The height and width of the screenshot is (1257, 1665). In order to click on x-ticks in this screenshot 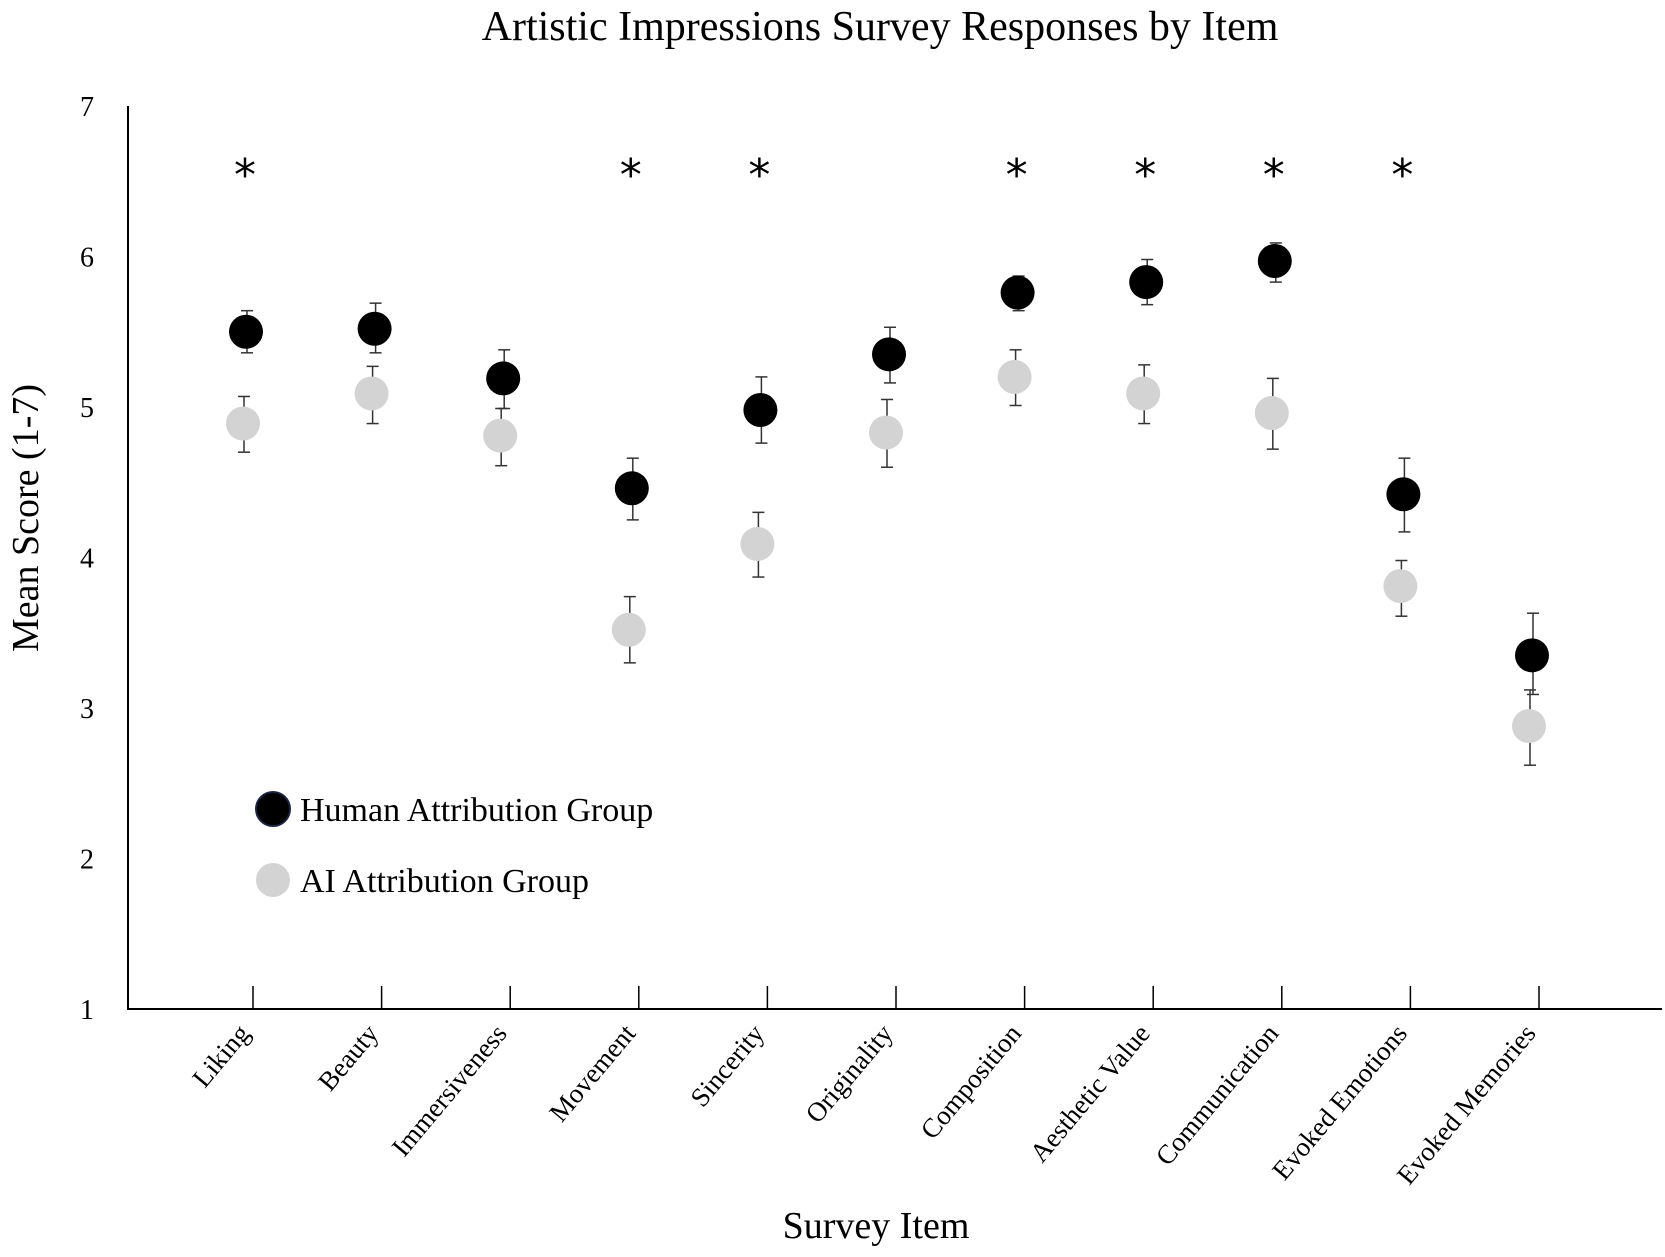, I will do `click(896, 997)`.